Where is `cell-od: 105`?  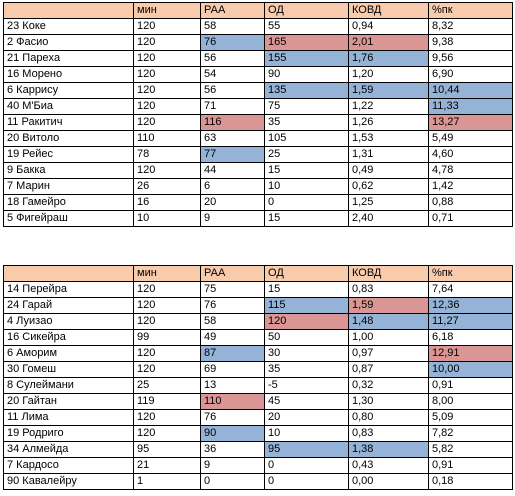
cell-od: 105 is located at coordinates (306, 138).